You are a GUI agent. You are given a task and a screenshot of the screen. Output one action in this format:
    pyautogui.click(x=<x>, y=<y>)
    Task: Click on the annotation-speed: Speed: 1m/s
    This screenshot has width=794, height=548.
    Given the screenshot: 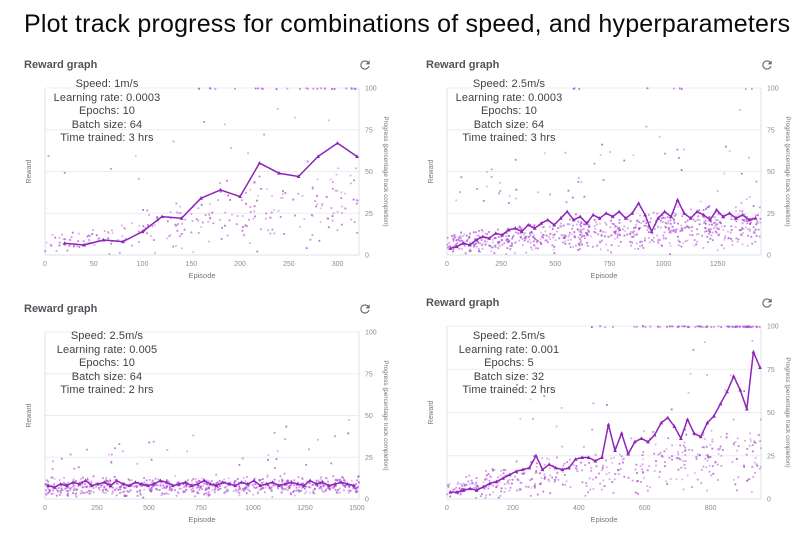 What is the action you would take?
    pyautogui.click(x=107, y=84)
    